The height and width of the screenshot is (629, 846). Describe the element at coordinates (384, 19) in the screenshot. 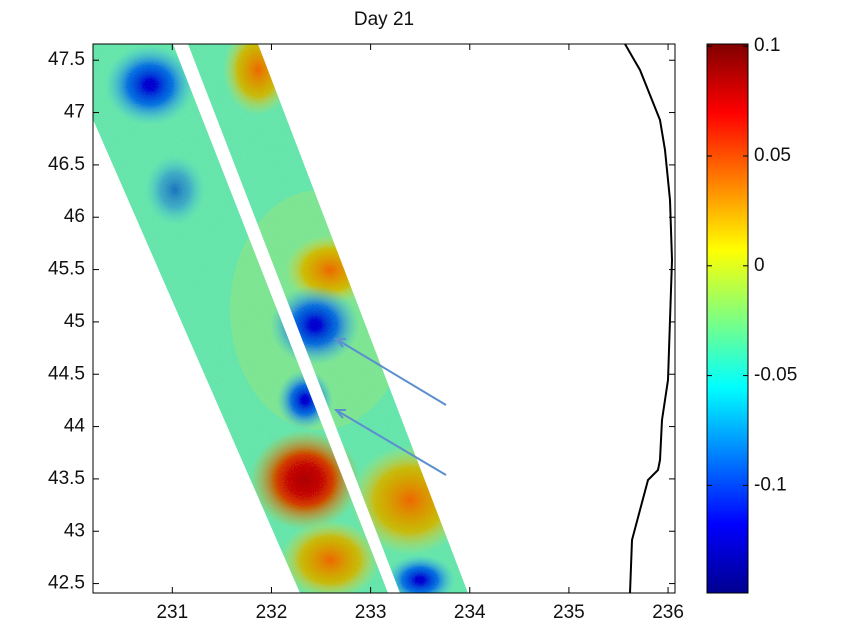

I see `chart-title: Day 21` at that location.